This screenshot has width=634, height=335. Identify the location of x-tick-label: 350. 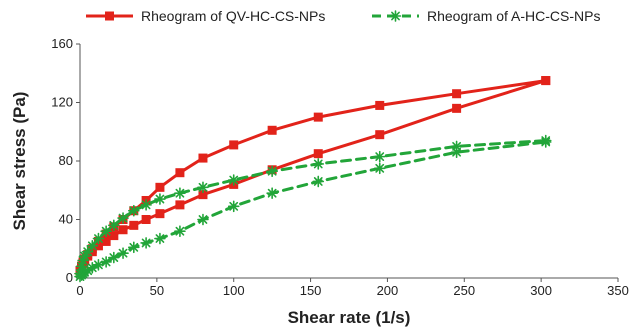
(618, 290).